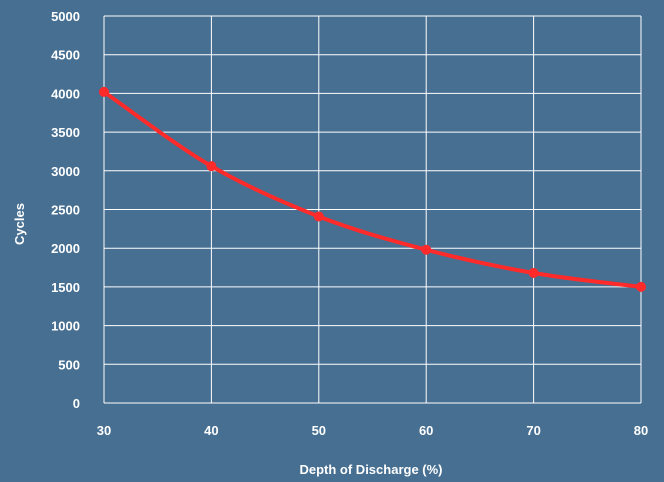 The width and height of the screenshot is (664, 482). Describe the element at coordinates (426, 430) in the screenshot. I see `x-tick-label: 60` at that location.